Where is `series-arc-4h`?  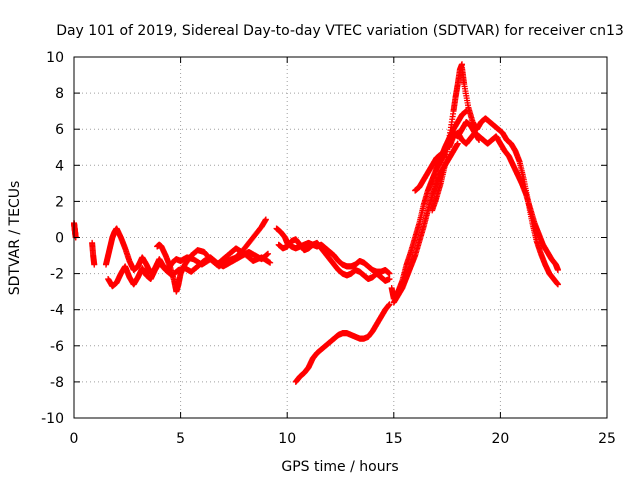 series-arc-4h is located at coordinates (214, 268).